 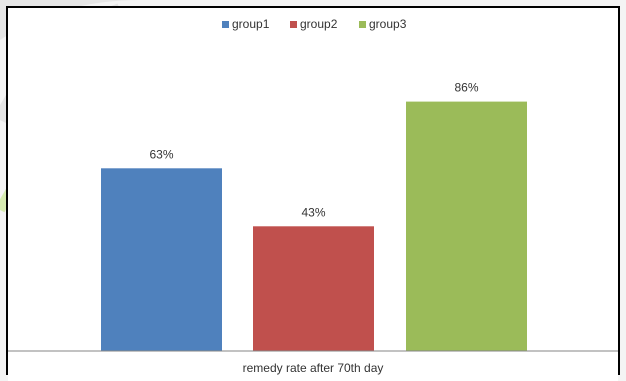 What do you see at coordinates (313, 368) in the screenshot?
I see `x-axis-category-label: remedy rate after 70th day` at bounding box center [313, 368].